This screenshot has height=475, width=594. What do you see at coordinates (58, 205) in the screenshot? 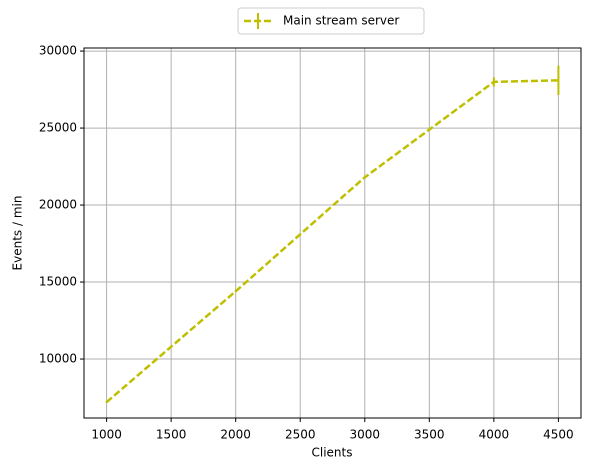
I see `y-tick-label: 20000` at bounding box center [58, 205].